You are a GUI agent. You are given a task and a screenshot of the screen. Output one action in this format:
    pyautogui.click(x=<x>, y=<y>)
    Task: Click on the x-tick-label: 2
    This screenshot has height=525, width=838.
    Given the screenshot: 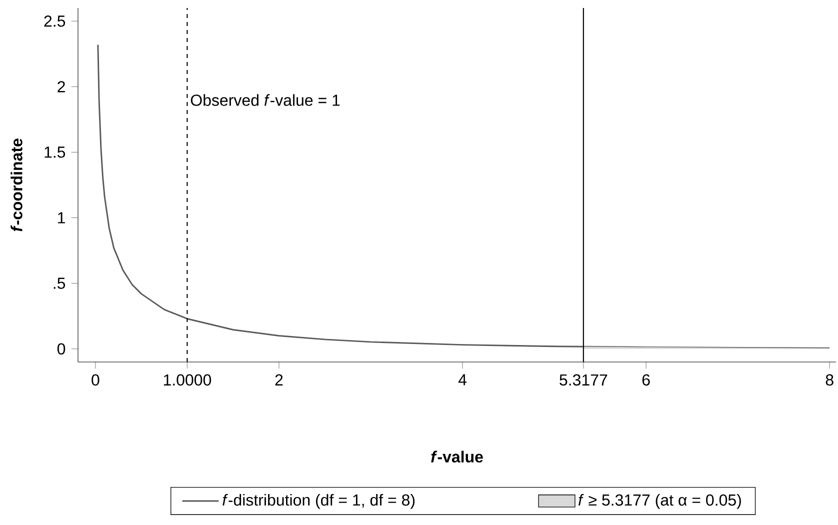 What is the action you would take?
    pyautogui.click(x=279, y=380)
    